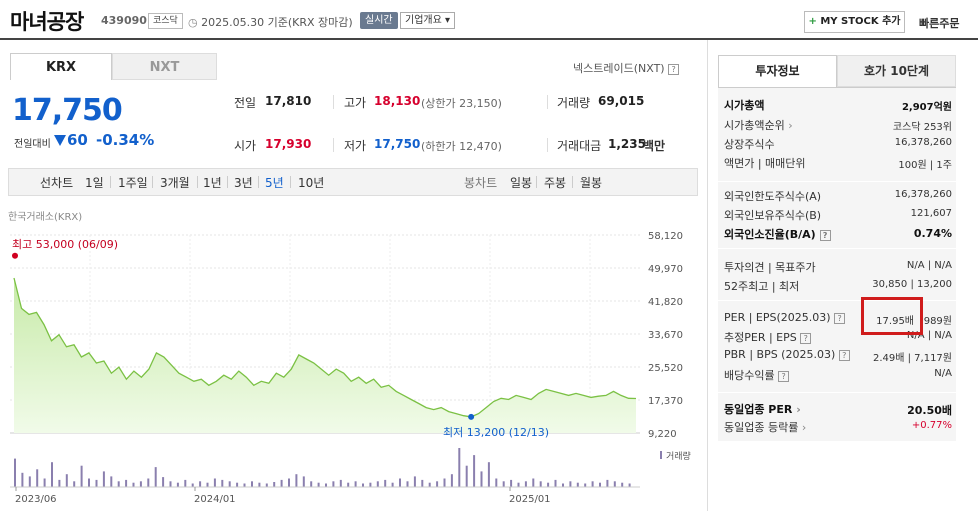 This screenshot has height=511, width=978. I want to click on per-highlight-box, so click(892, 316).